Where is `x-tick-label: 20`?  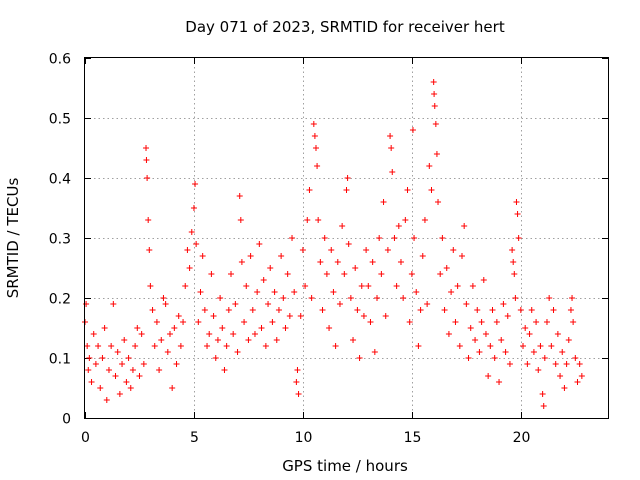 x-tick-label: 20 is located at coordinates (522, 438).